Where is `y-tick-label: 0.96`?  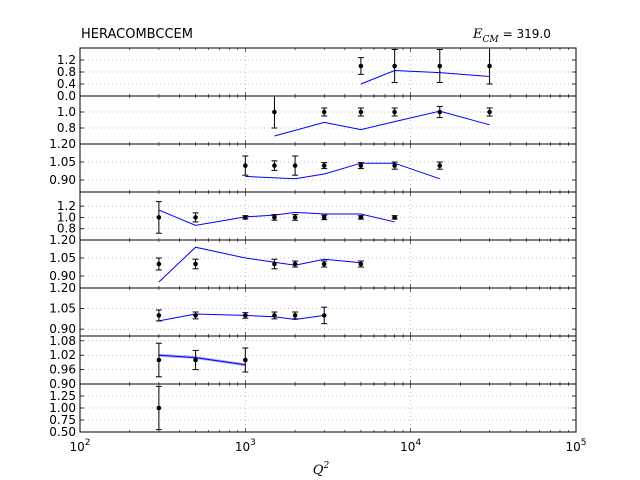 y-tick-label: 0.96 is located at coordinates (62, 370).